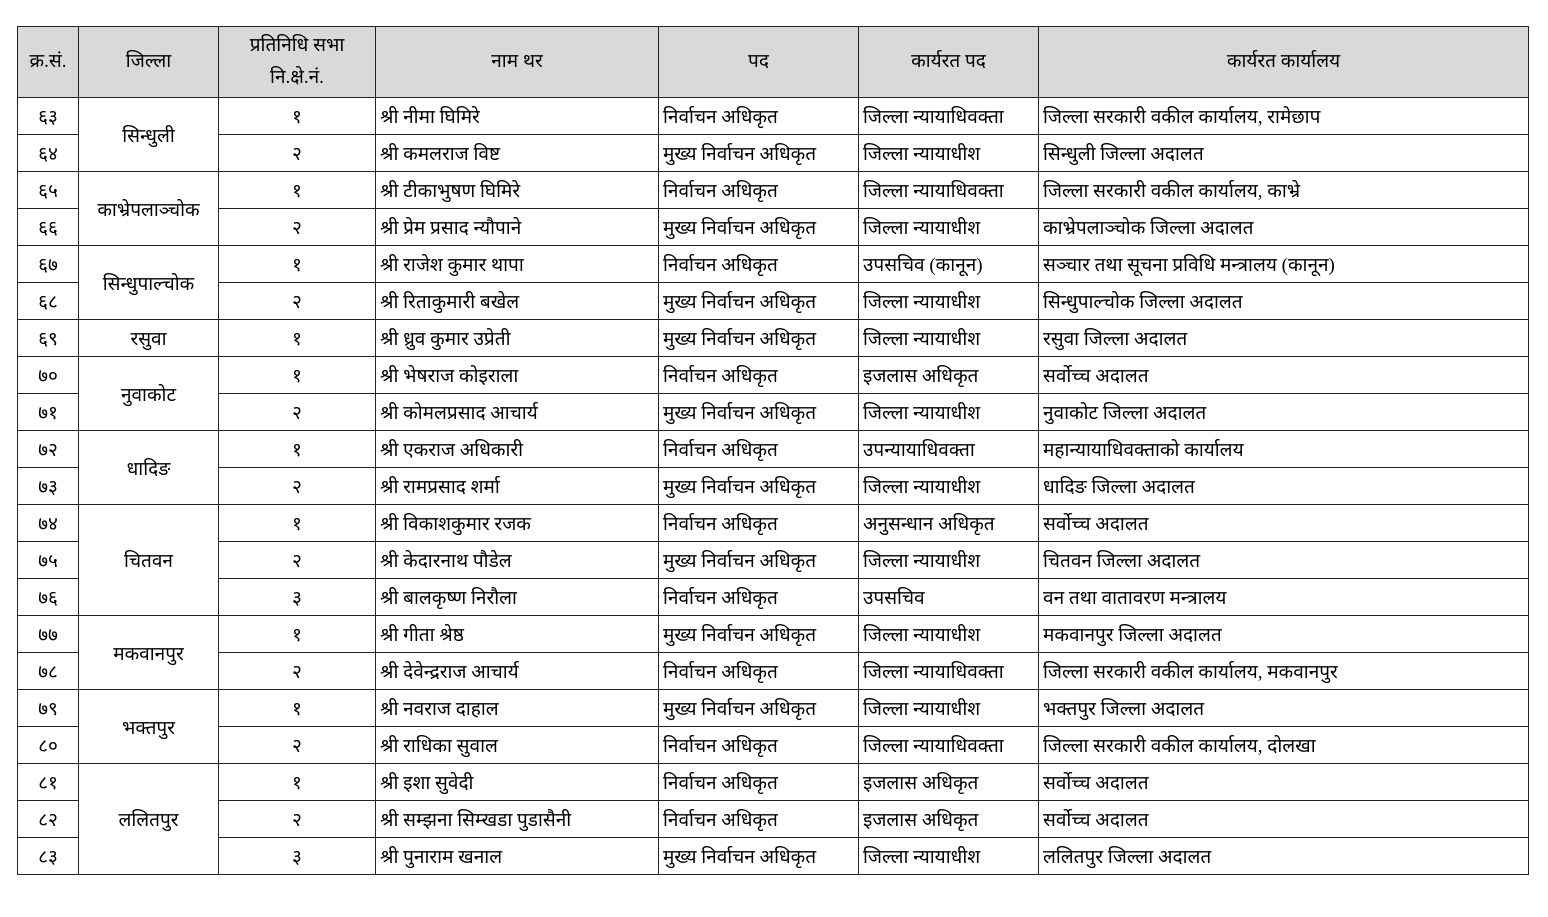 The height and width of the screenshot is (917, 1548). Describe the element at coordinates (48, 190) in the screenshot. I see `serial-number: ६५` at that location.